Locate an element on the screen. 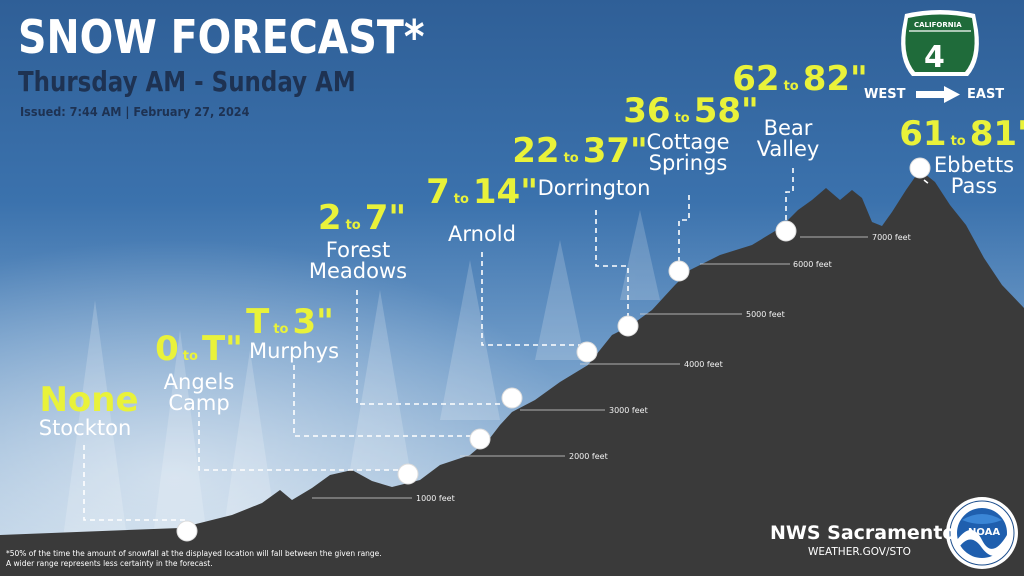  elevation-label: 6000 feet is located at coordinates (812, 264).